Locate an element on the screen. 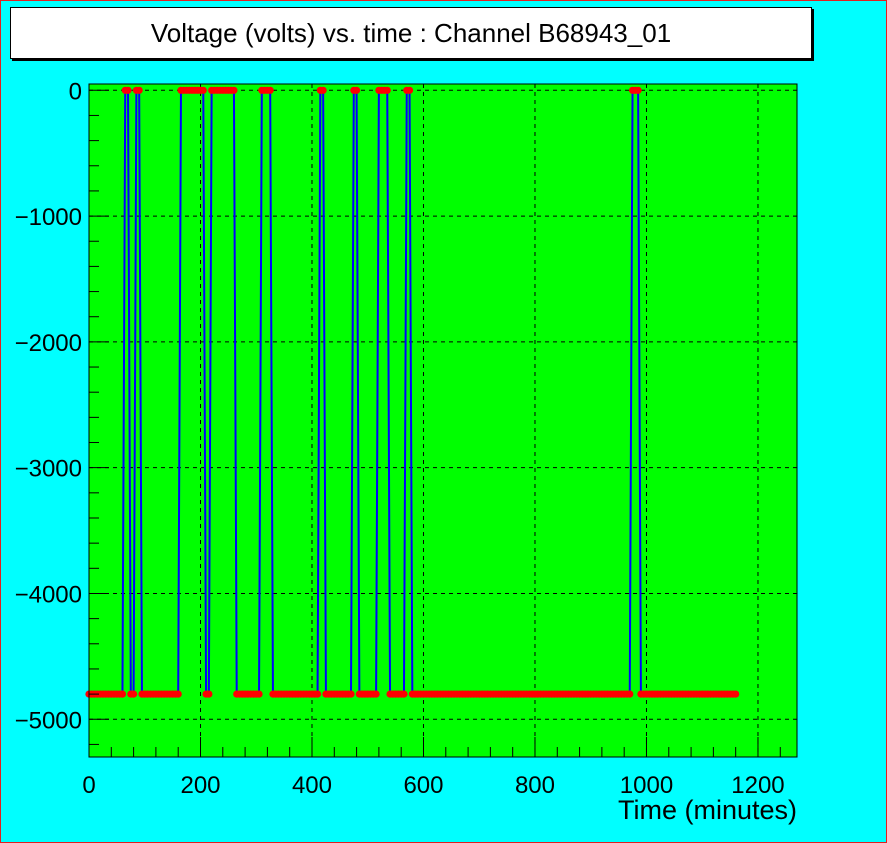 The height and width of the screenshot is (843, 887). y-tick-label: −2000 is located at coordinates (48, 343).